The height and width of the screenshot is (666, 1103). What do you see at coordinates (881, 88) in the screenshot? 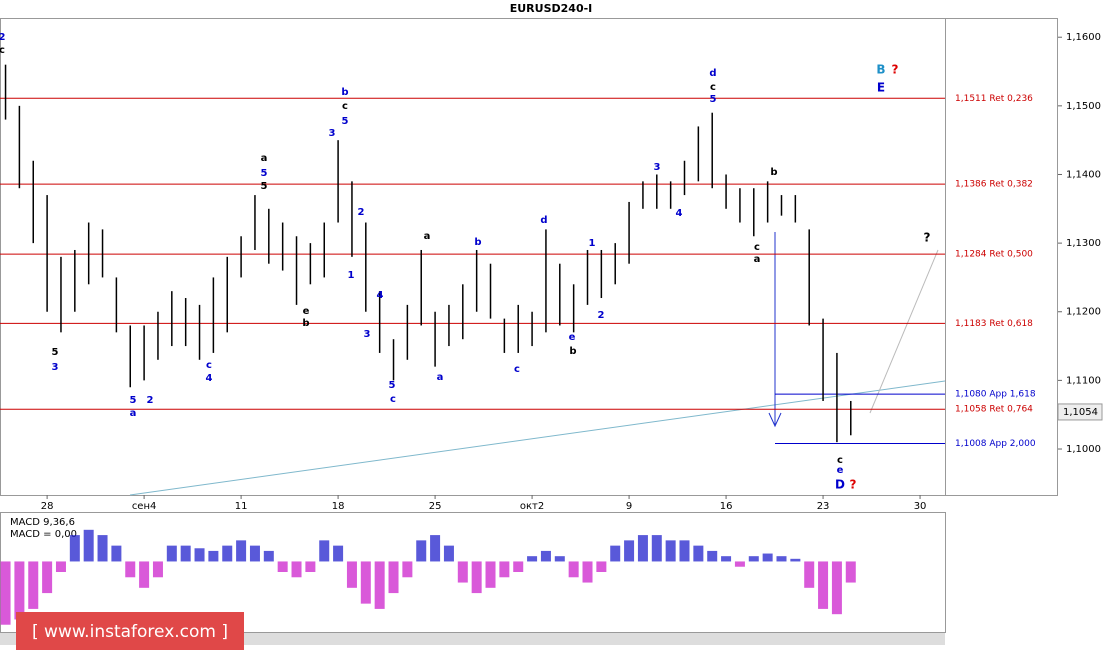
I see `wave-label: E` at bounding box center [881, 88].